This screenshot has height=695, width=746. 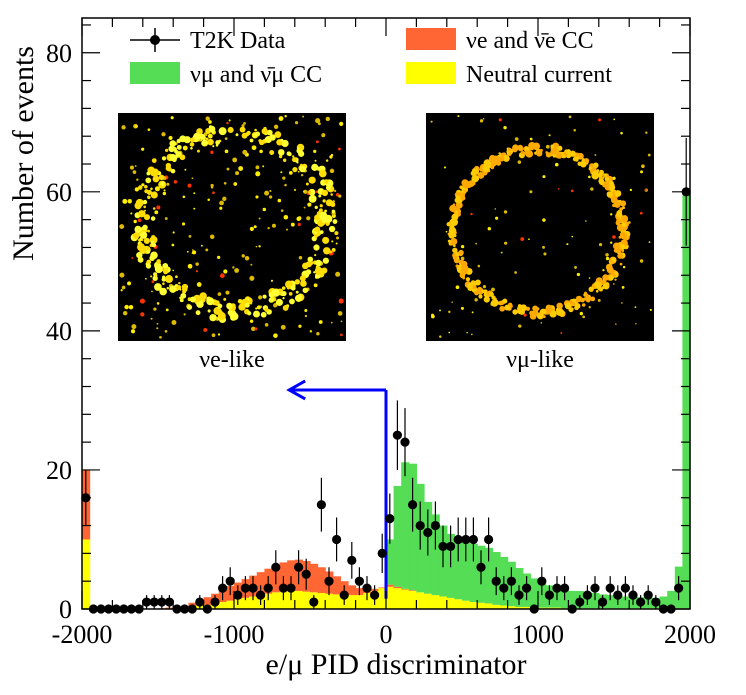 What do you see at coordinates (384, 634) in the screenshot?
I see `x-tick-labels: -2000 -1000 0 1000 2000` at bounding box center [384, 634].